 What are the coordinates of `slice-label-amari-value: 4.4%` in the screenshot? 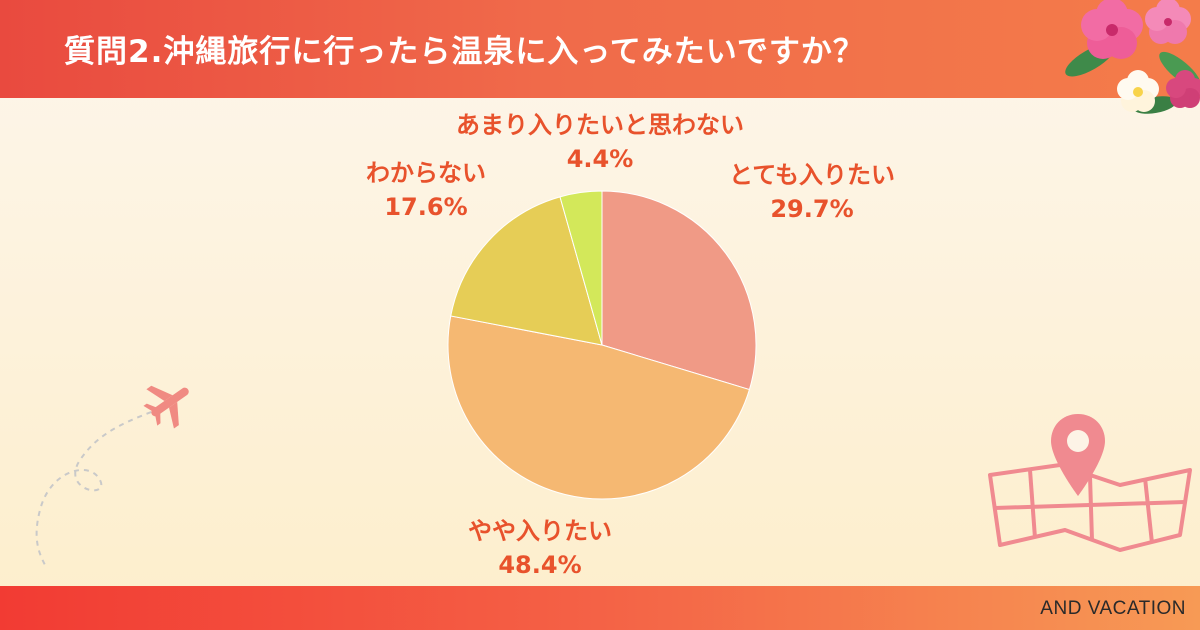 It's located at (600, 159).